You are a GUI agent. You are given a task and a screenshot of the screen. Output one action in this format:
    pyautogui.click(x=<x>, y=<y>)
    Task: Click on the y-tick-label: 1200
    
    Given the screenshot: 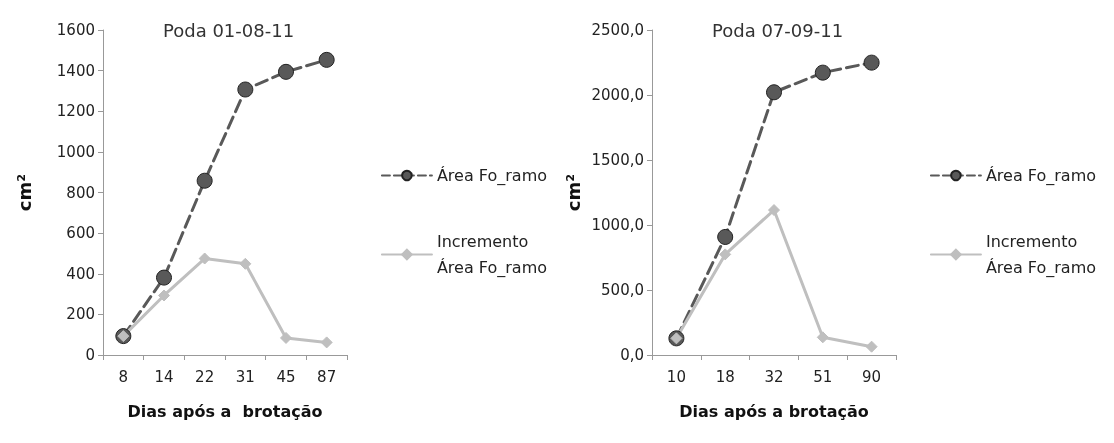 What is the action you would take?
    pyautogui.click(x=75, y=111)
    